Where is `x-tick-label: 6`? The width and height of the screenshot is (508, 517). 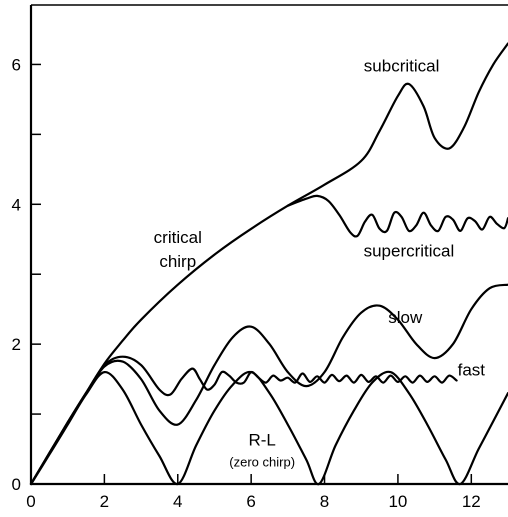 x-tick-label: 6 is located at coordinates (250, 501).